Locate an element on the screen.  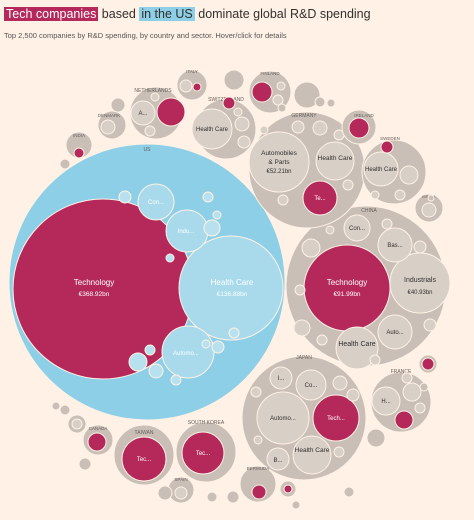
sector-bubble-switzerland-small is located at coordinates (229, 103).